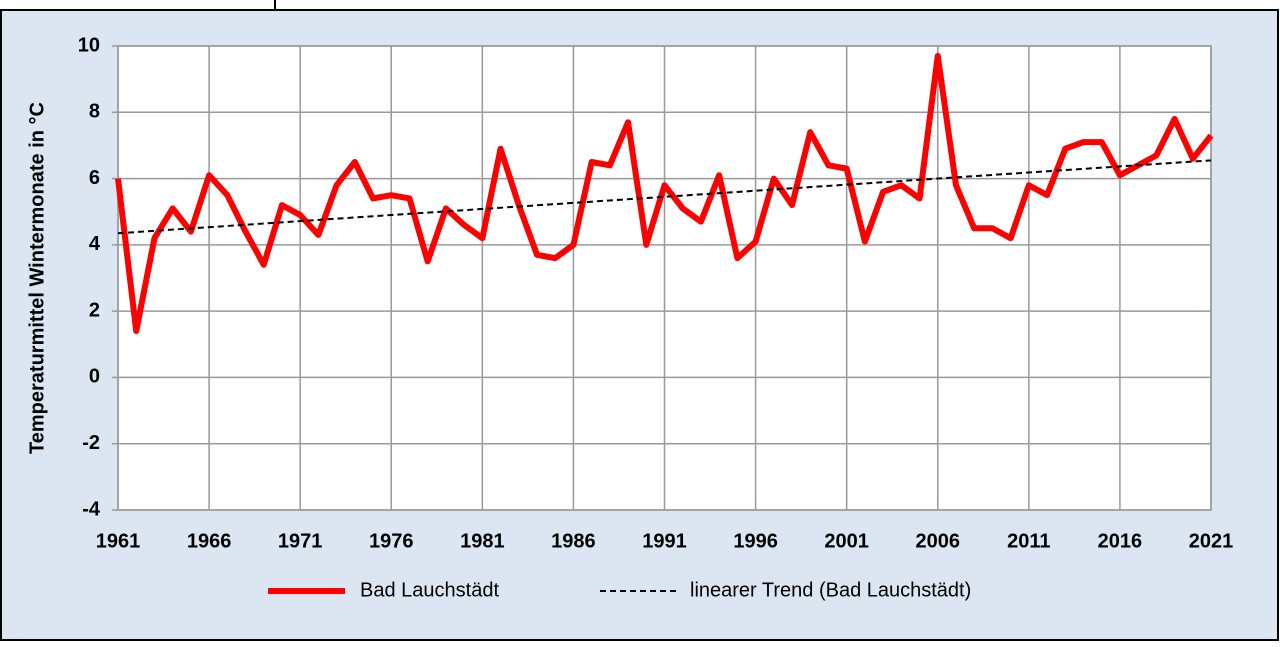 The width and height of the screenshot is (1280, 647). Describe the element at coordinates (482, 541) in the screenshot. I see `x-tick-label: 1981` at that location.